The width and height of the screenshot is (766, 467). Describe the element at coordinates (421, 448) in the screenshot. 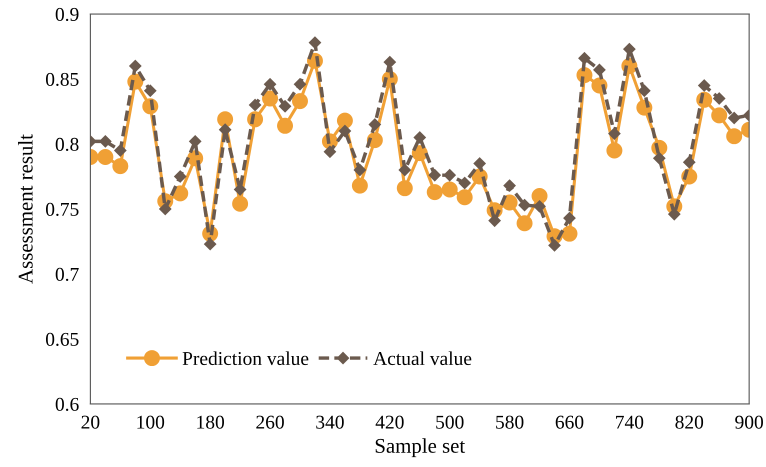

I see `x-axis-title: Sample set` at that location.